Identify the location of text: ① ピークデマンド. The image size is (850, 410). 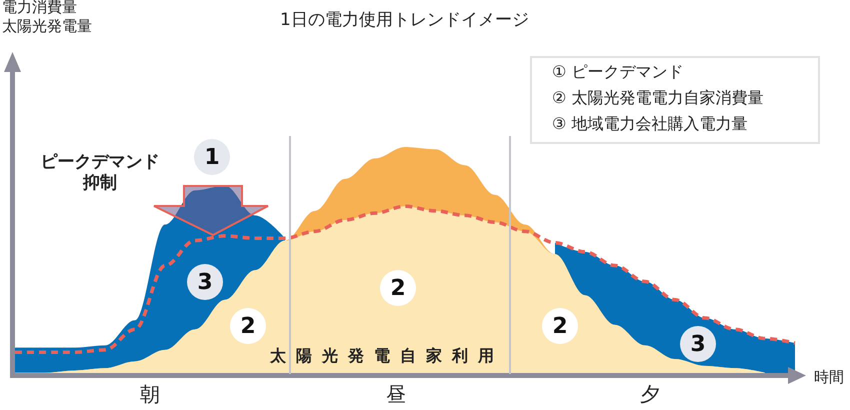
(618, 72).